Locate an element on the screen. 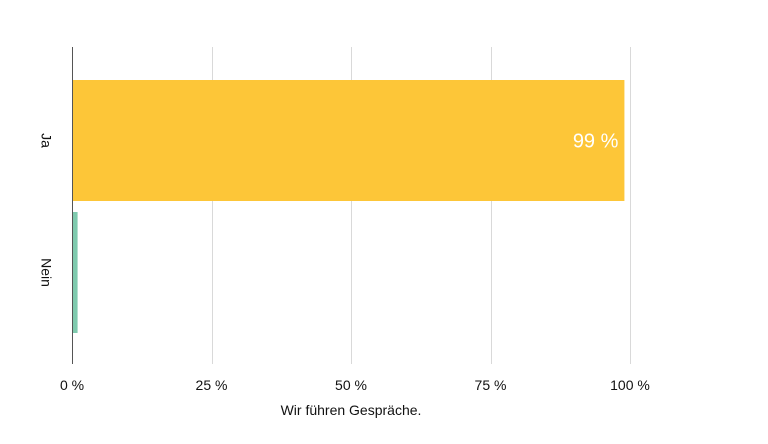 This screenshot has width=768, height=444. x-tick-label-75: 75 % is located at coordinates (491, 385).